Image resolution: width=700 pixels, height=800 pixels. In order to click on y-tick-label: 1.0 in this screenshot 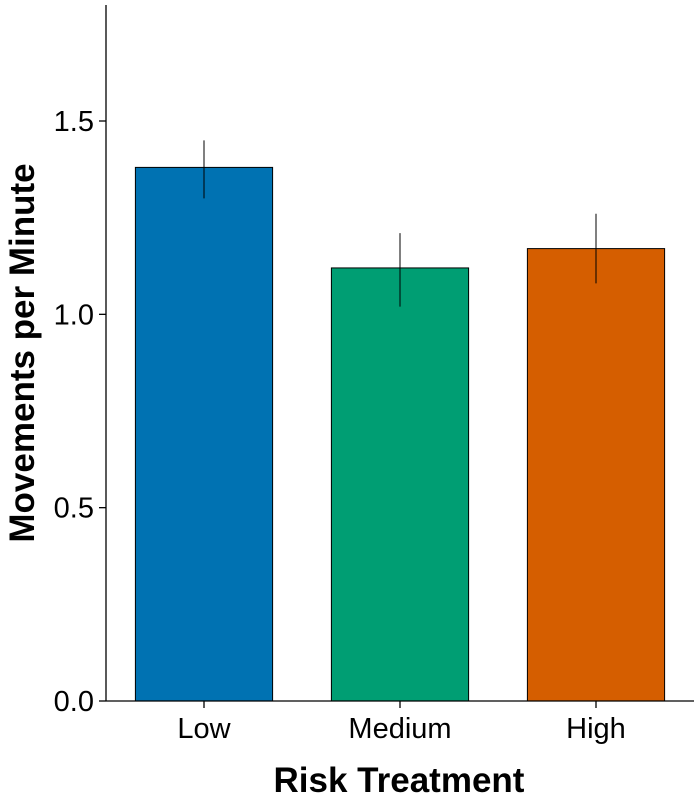, I will do `click(74, 315)`.